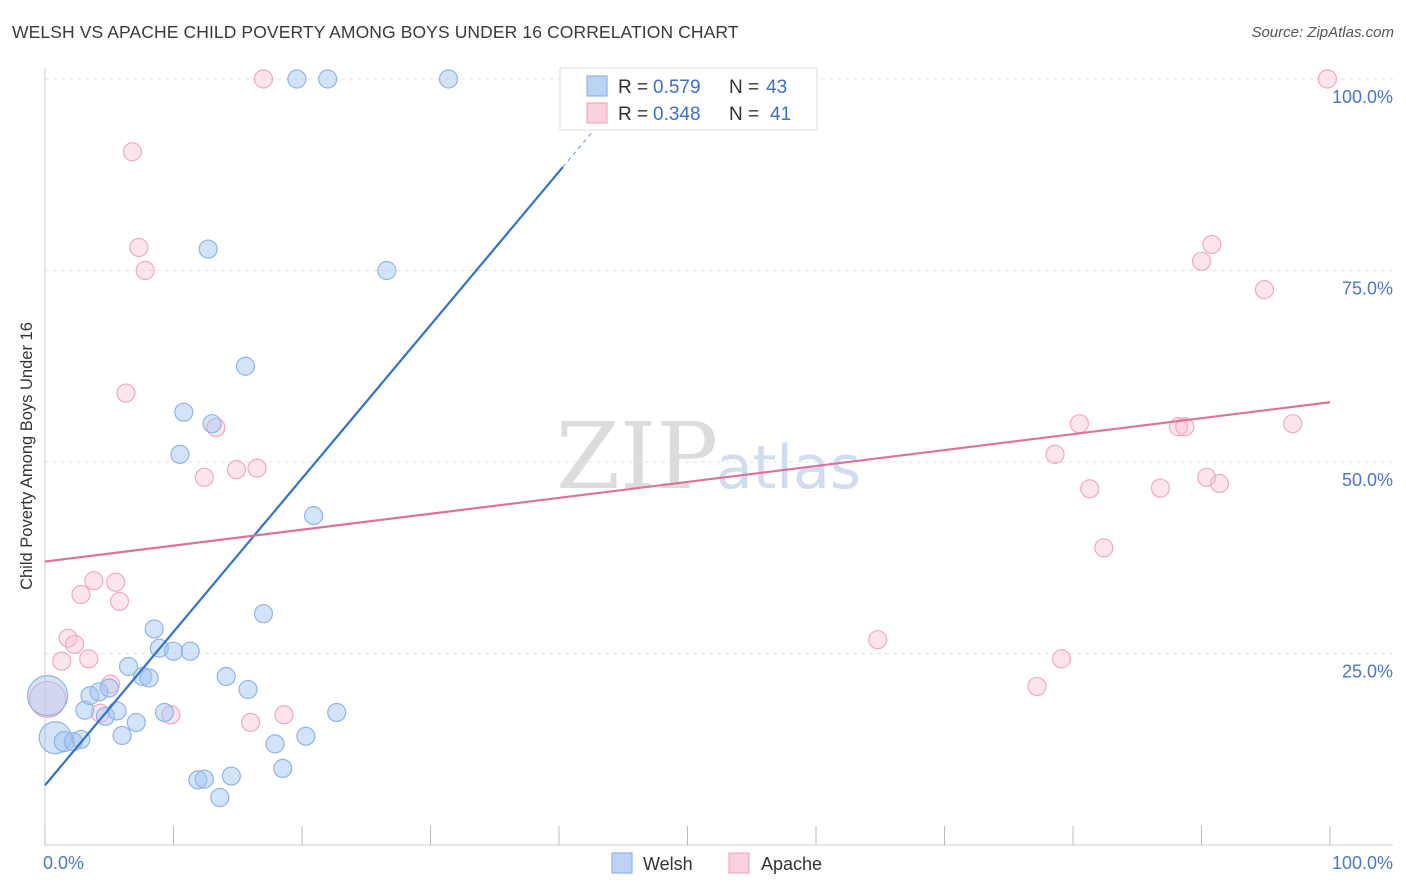 Image resolution: width=1406 pixels, height=892 pixels. I want to click on legend-swatch-welsh, so click(597, 86).